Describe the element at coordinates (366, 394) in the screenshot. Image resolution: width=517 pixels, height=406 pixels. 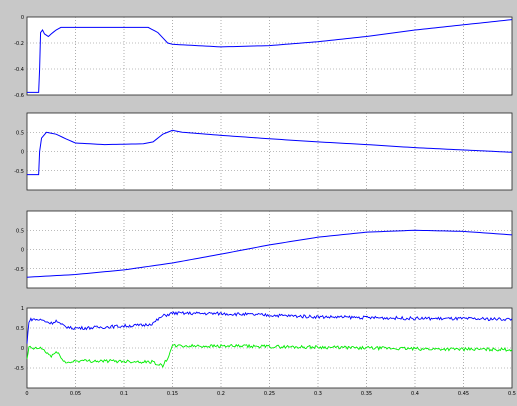
I see `x-tick-label: 0.35` at that location.